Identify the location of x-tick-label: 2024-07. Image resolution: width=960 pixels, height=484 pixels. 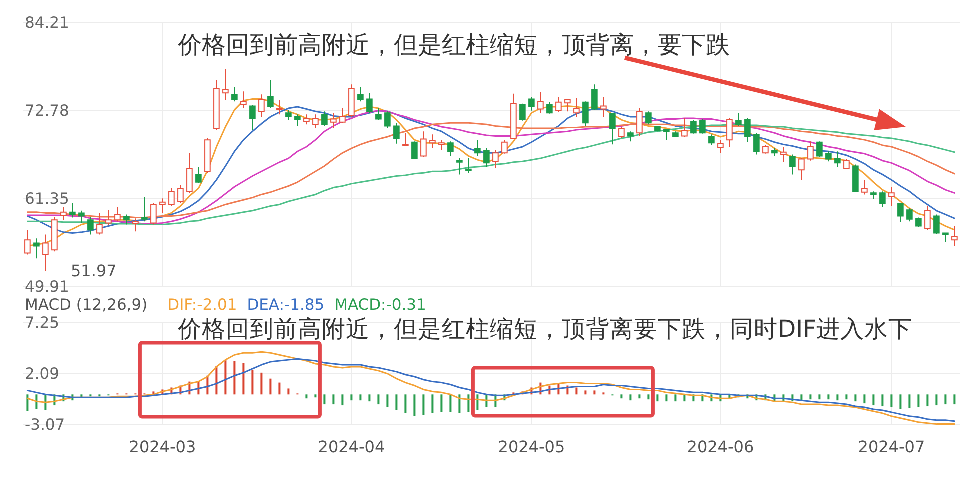
(892, 447).